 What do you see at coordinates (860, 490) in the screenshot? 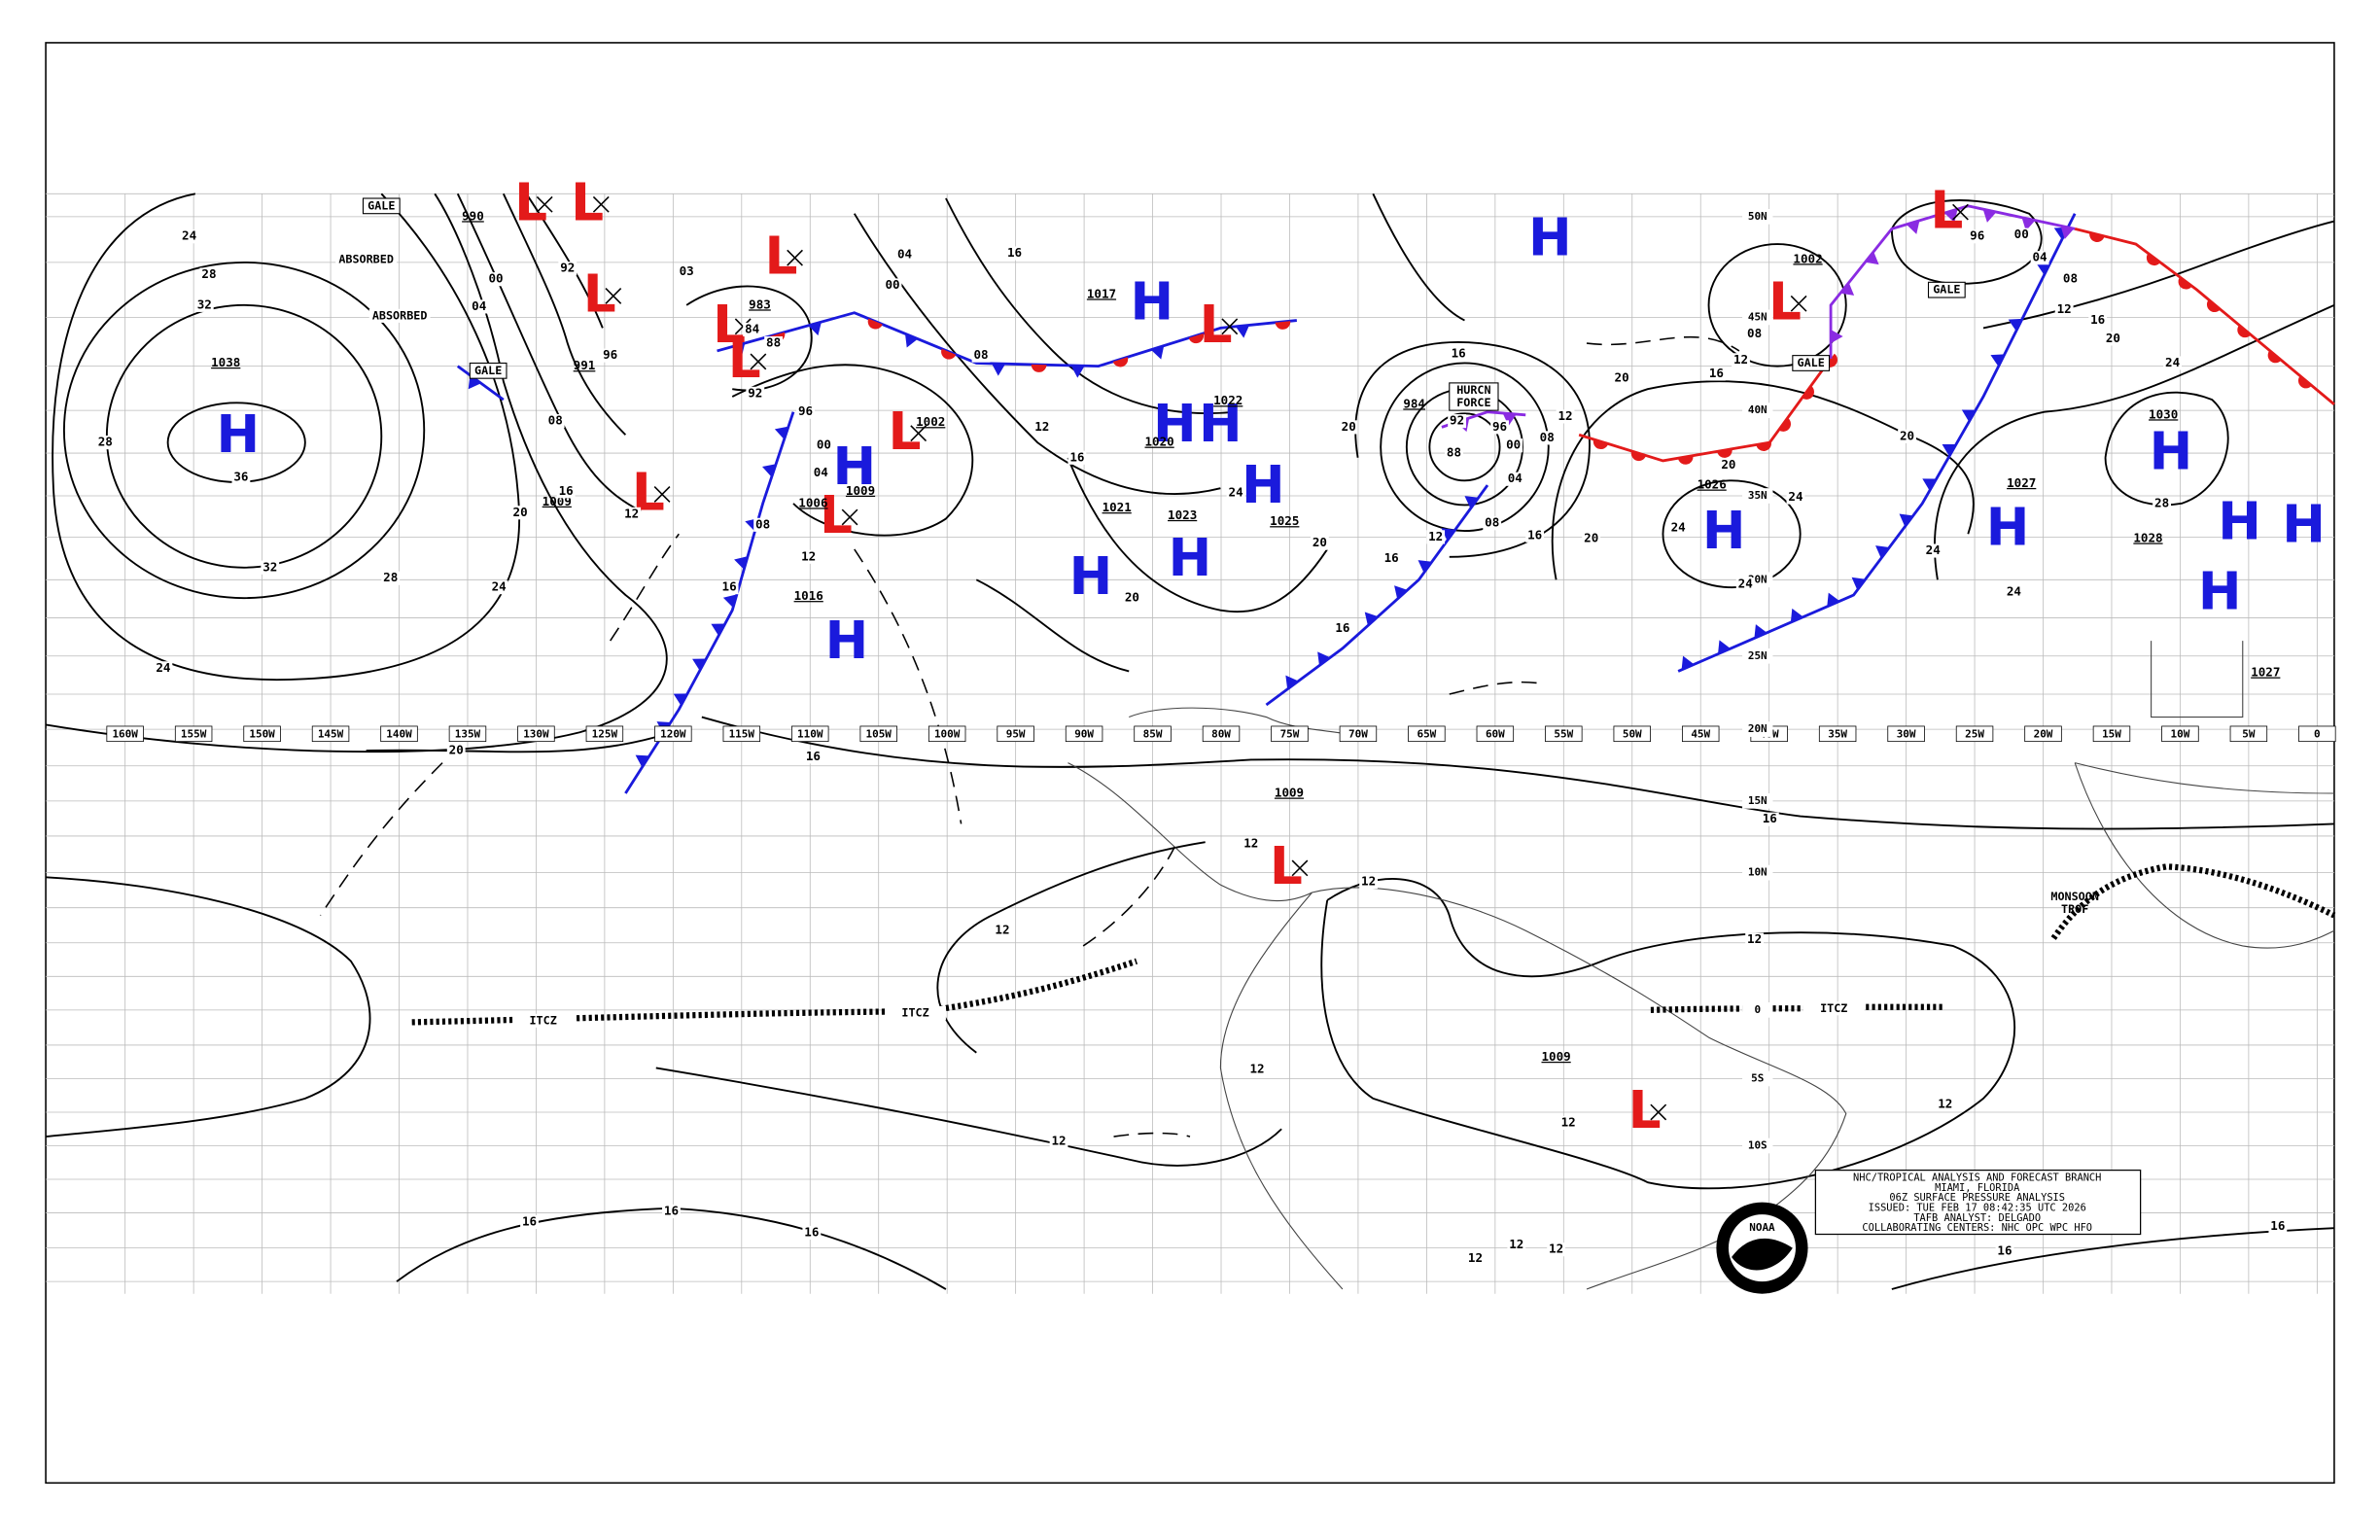
I see `central-pressure: 1009` at bounding box center [860, 490].